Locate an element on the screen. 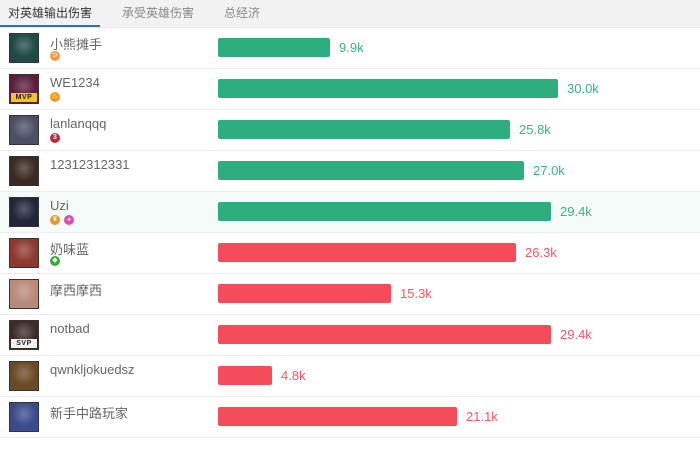 Image resolution: width=700 pixels, height=451 pixels. player-name: Uzi is located at coordinates (59, 205).